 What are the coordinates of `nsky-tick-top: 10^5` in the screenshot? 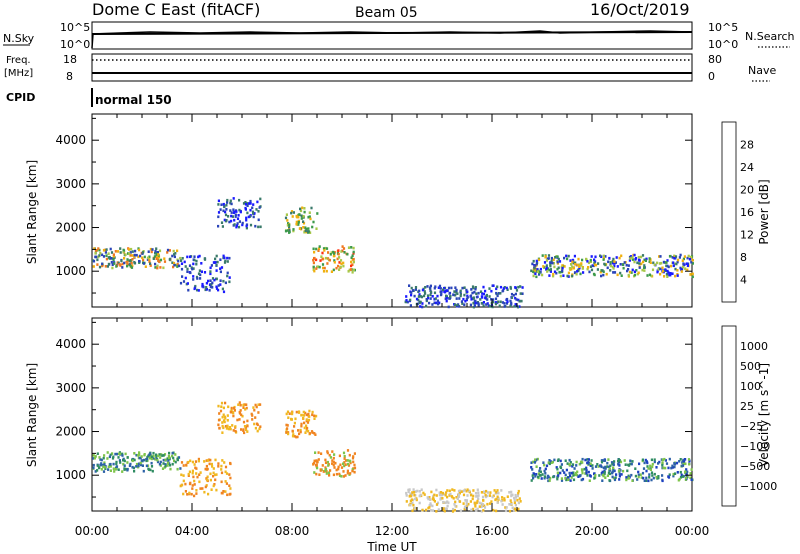 It's located at (75, 27).